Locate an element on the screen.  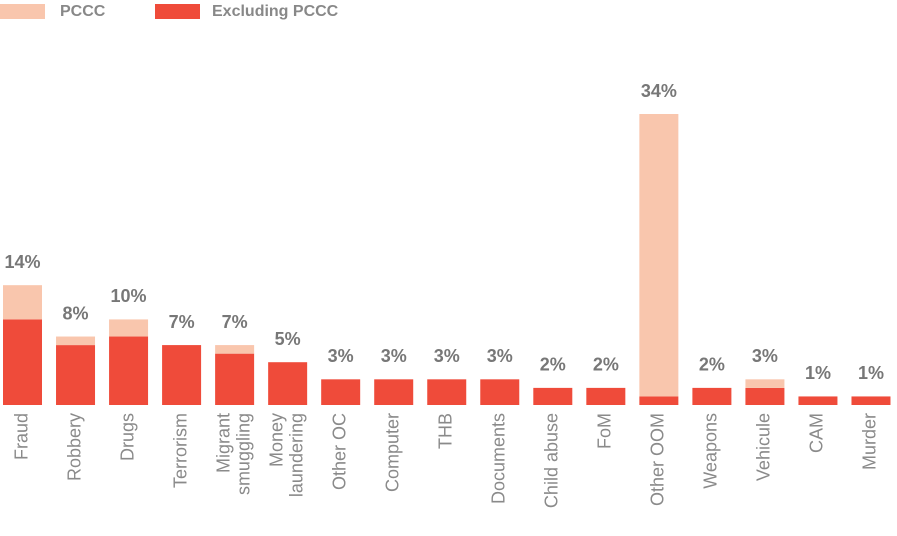
total-label: 34% is located at coordinates (659, 91).